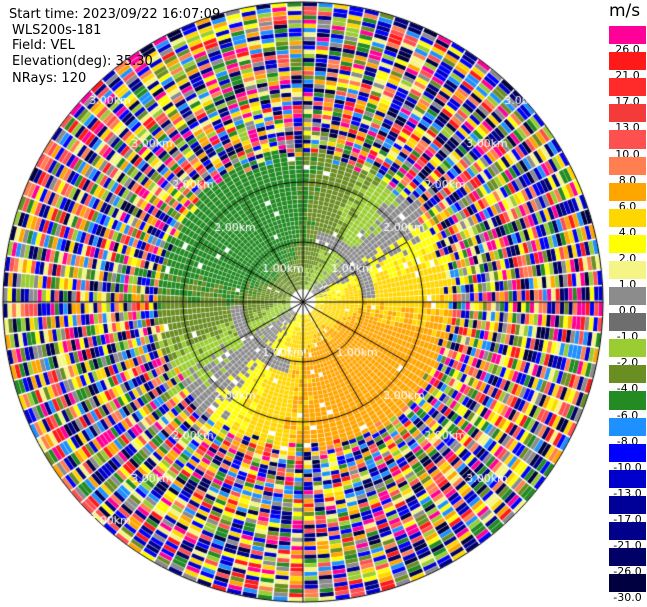  What do you see at coordinates (115, 14) in the screenshot?
I see `start-time-label: Start time: 2023/09/22 16:07:09` at bounding box center [115, 14].